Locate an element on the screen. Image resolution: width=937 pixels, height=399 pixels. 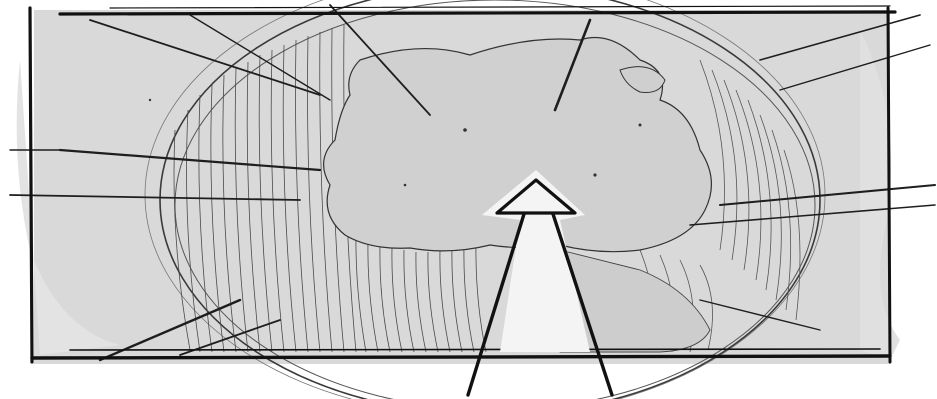
up-arrow is located at coordinates (540, 283).